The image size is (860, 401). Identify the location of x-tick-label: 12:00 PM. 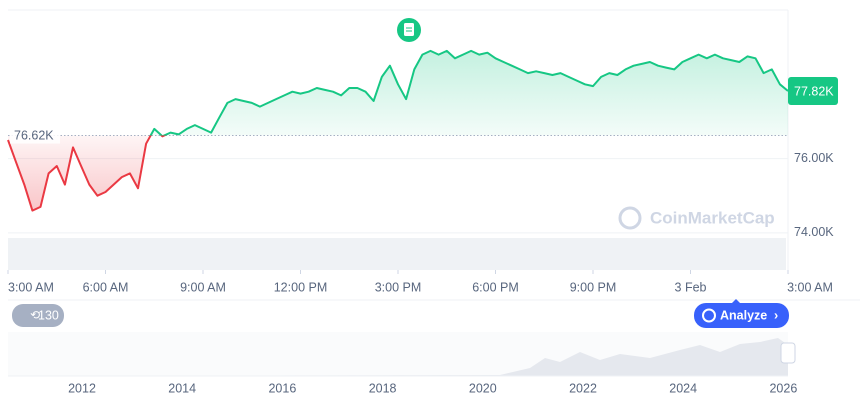
(301, 287).